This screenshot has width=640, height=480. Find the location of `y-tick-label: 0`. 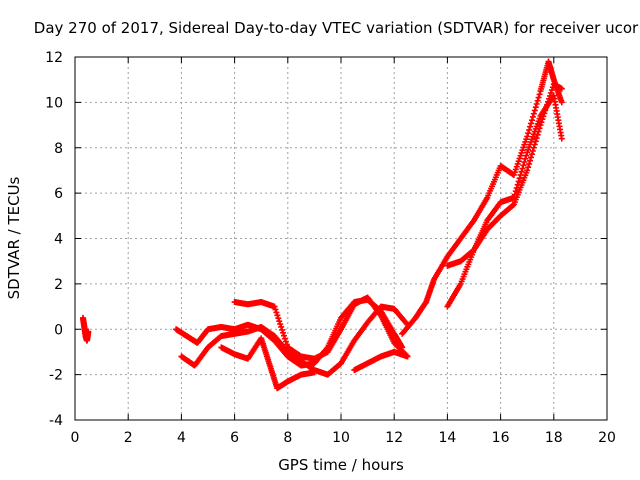

y-tick-label: 0 is located at coordinates (58, 330).